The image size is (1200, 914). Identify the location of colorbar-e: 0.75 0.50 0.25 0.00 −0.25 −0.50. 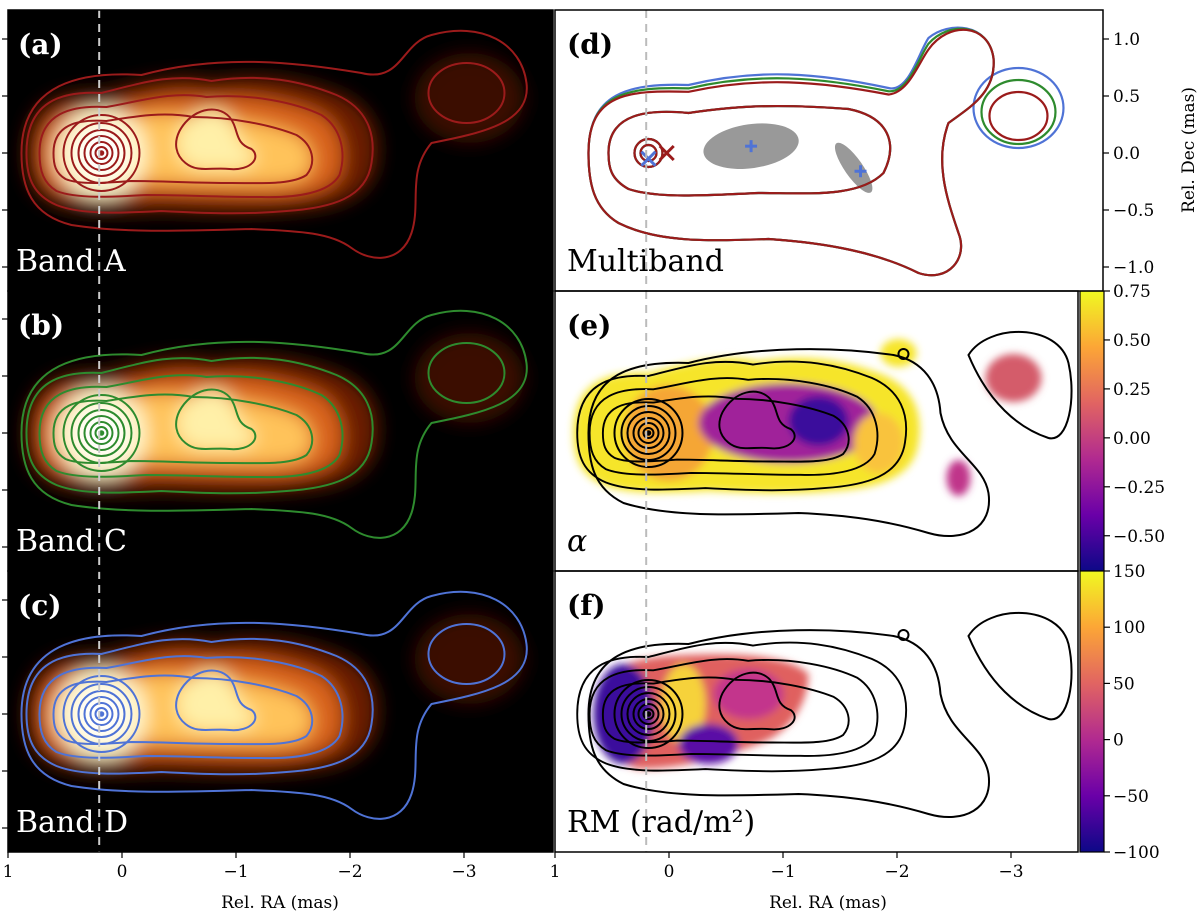
(1122, 427).